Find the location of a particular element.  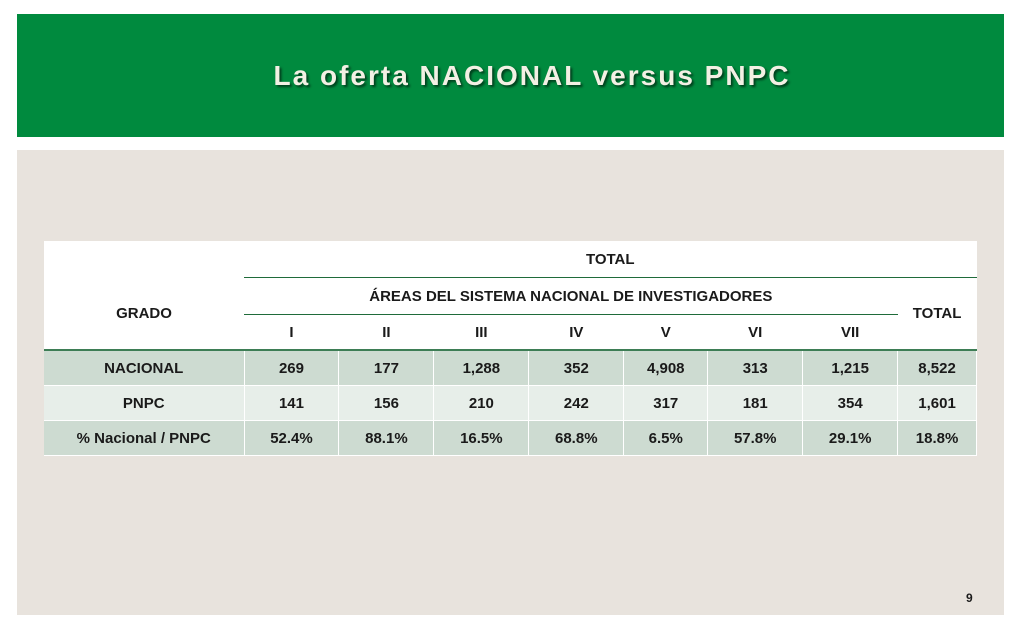

area-column-header: IV is located at coordinates (576, 332).